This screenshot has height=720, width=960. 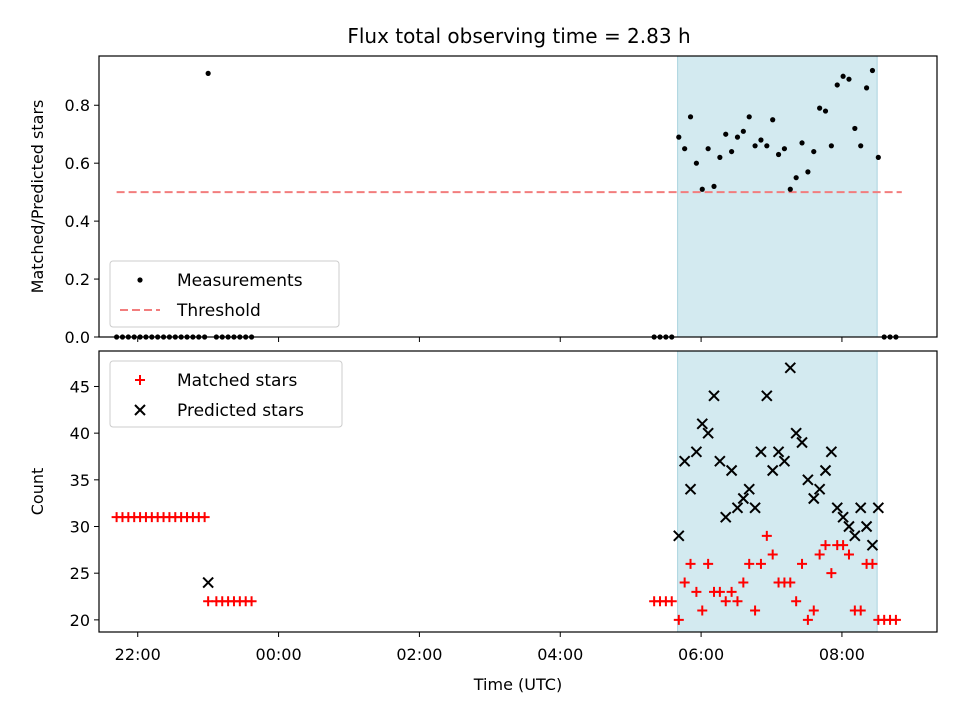 What do you see at coordinates (842, 654) in the screenshot?
I see `x-tick-label: 08:00` at bounding box center [842, 654].